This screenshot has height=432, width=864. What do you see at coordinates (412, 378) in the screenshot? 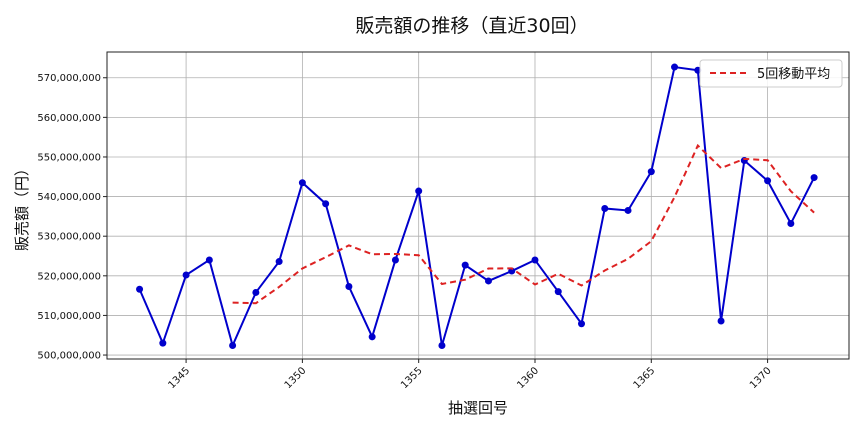
I see `x-tick-label: 1355` at bounding box center [412, 378].